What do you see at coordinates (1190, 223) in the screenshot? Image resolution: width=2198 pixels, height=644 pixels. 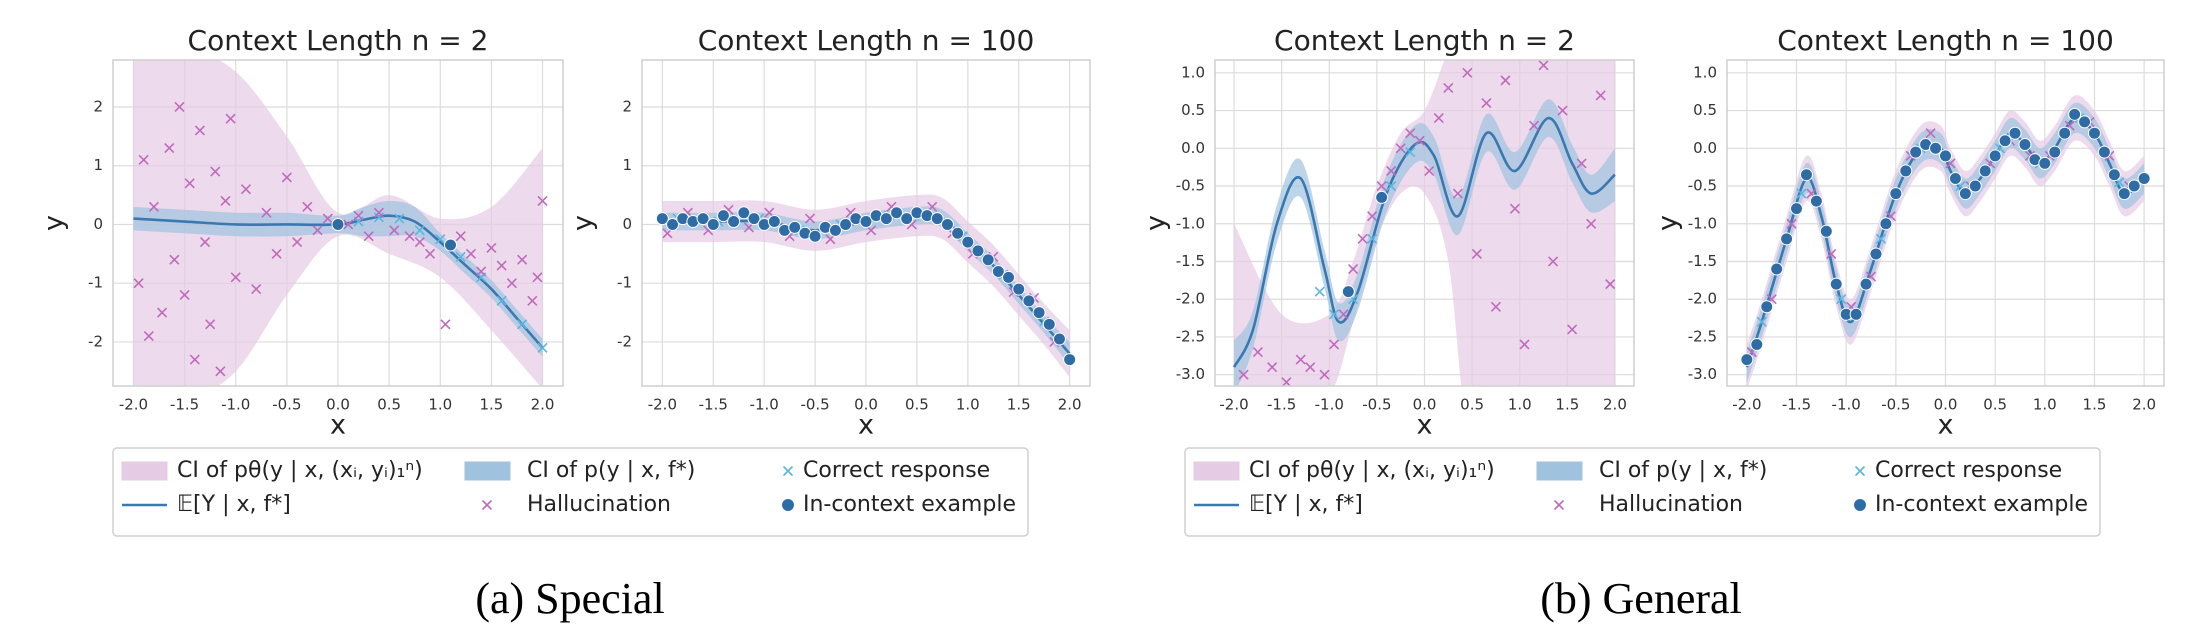 I see `y-tick-label: -1.0` at bounding box center [1190, 223].